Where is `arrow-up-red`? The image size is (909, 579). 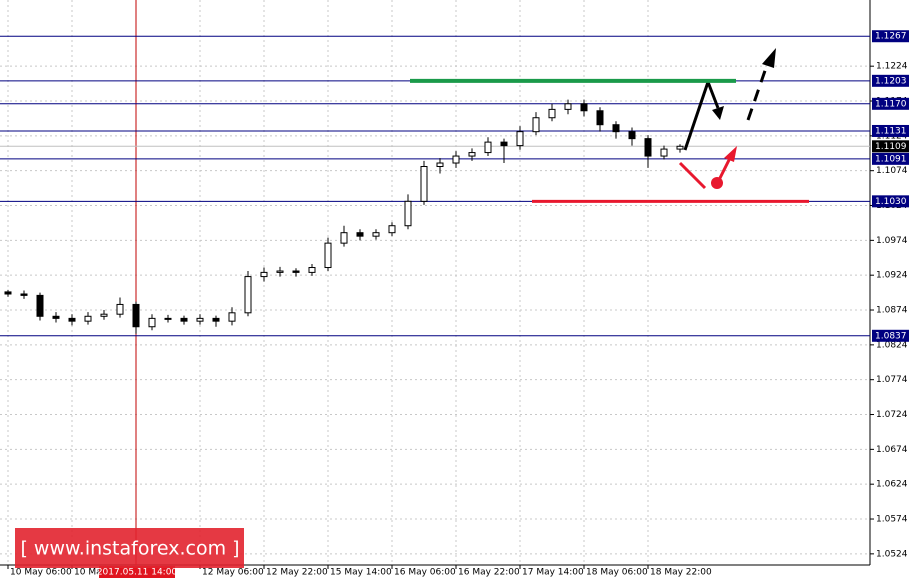 arrow-up-red is located at coordinates (724, 169).